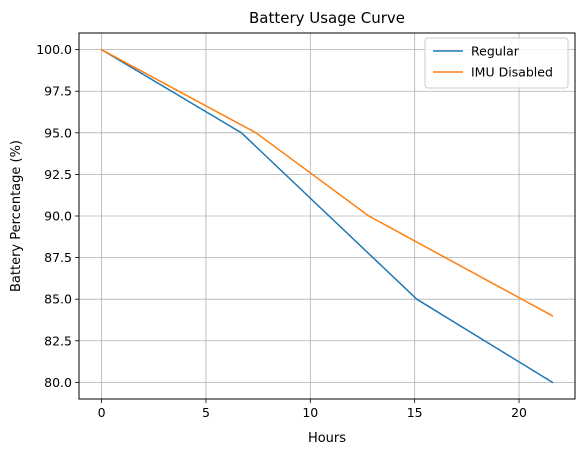 The height and width of the screenshot is (455, 584). Describe the element at coordinates (58, 257) in the screenshot. I see `y-tick-label: 87.5` at that location.